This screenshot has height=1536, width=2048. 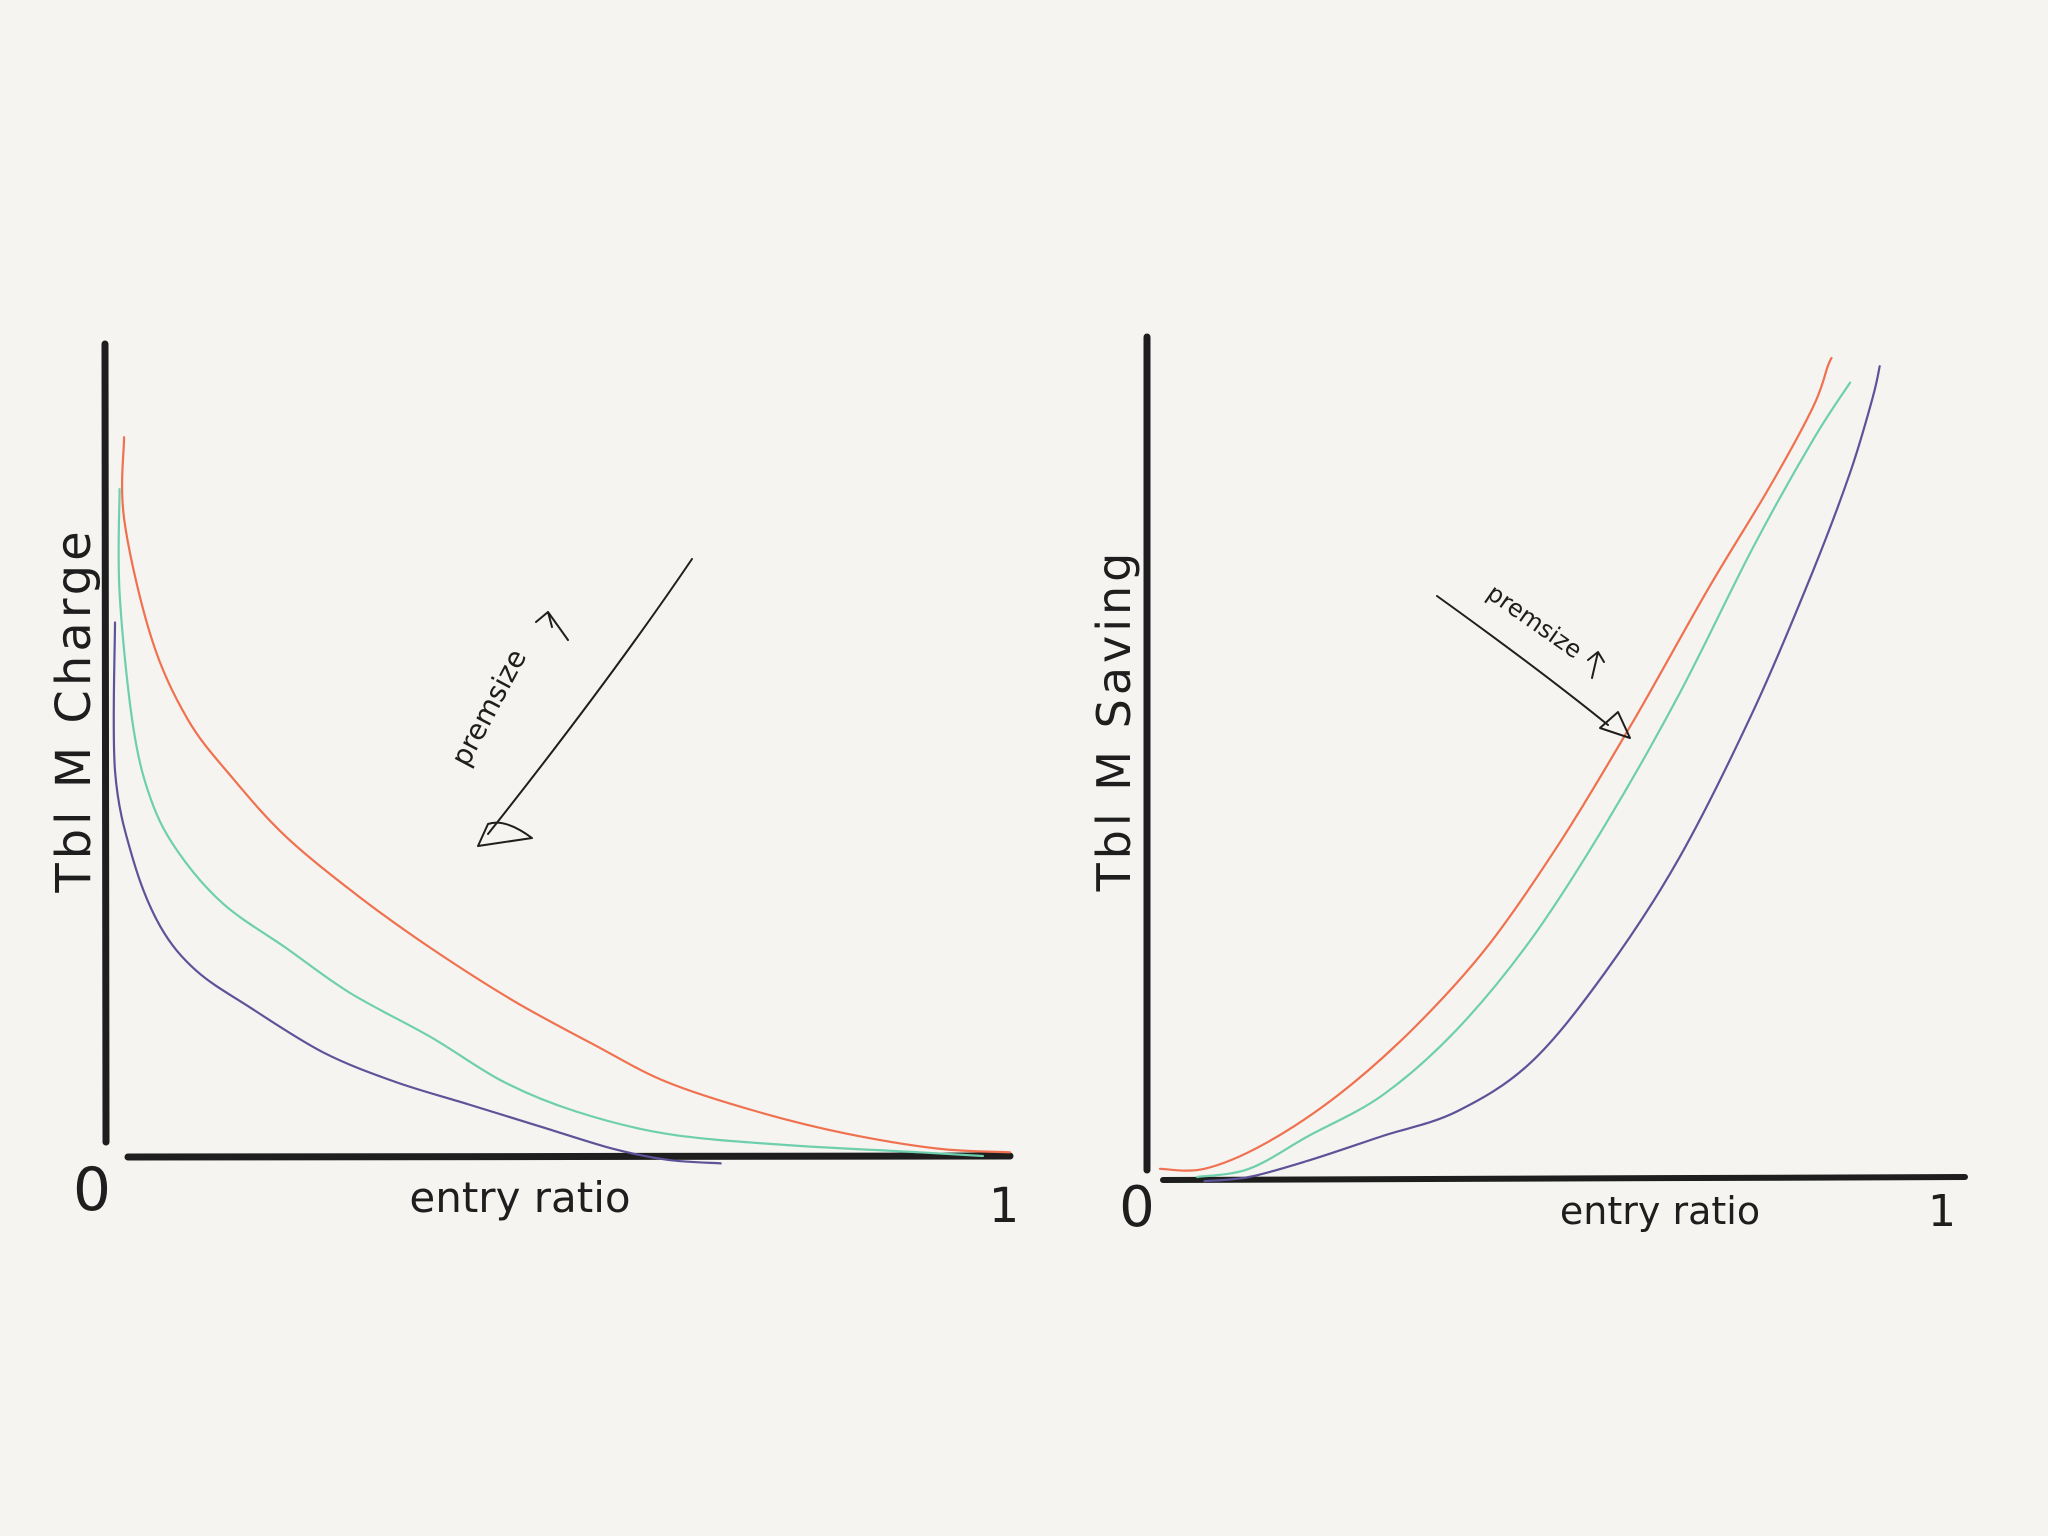 I want to click on y-axis-label: Tbl M Charge, so click(x=74, y=710).